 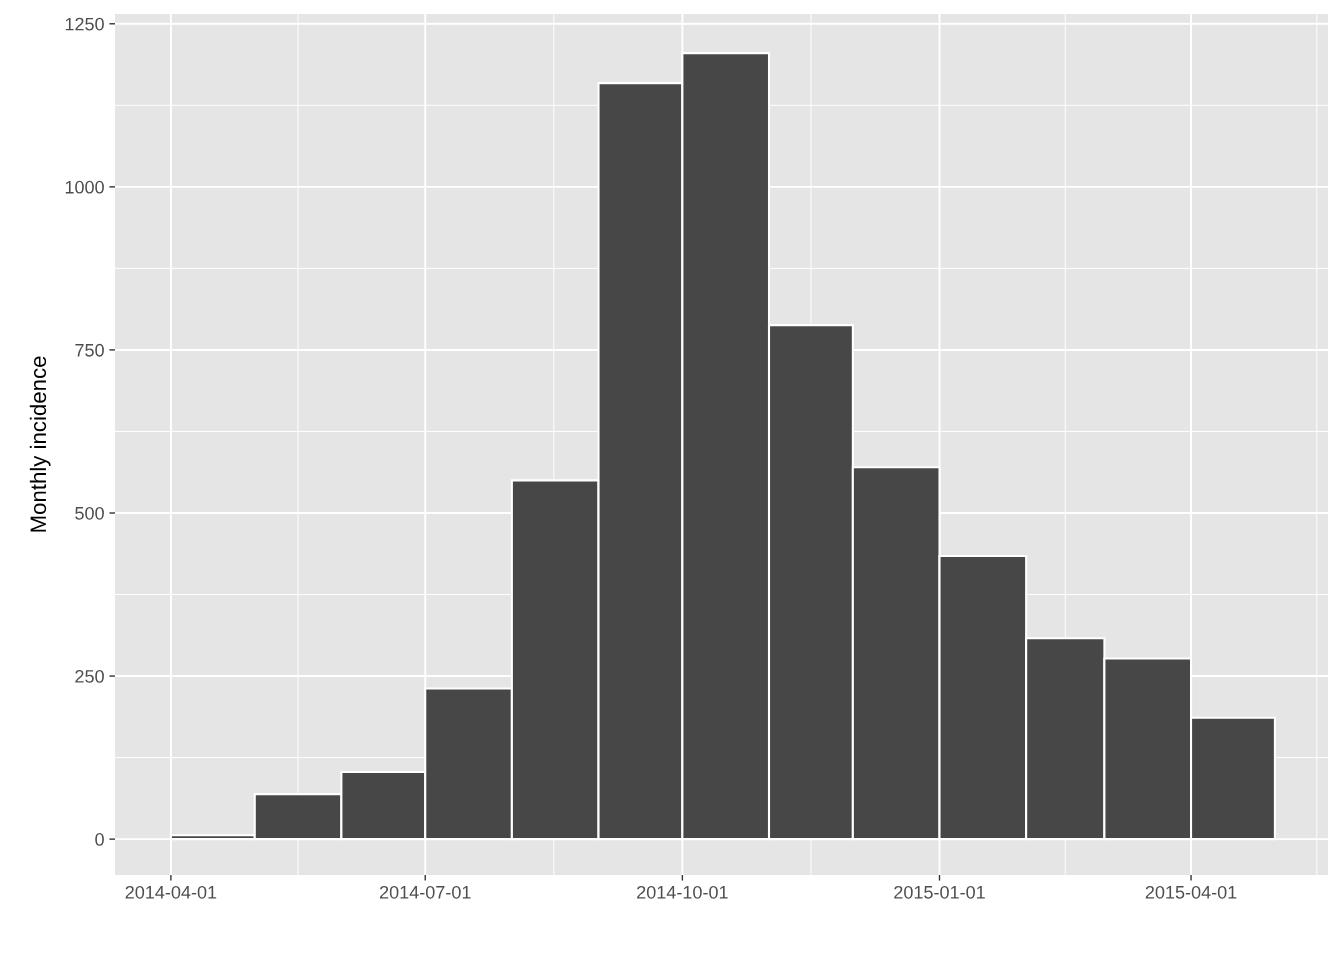 What do you see at coordinates (84, 24) in the screenshot?
I see `y-tick-label: 1250` at bounding box center [84, 24].